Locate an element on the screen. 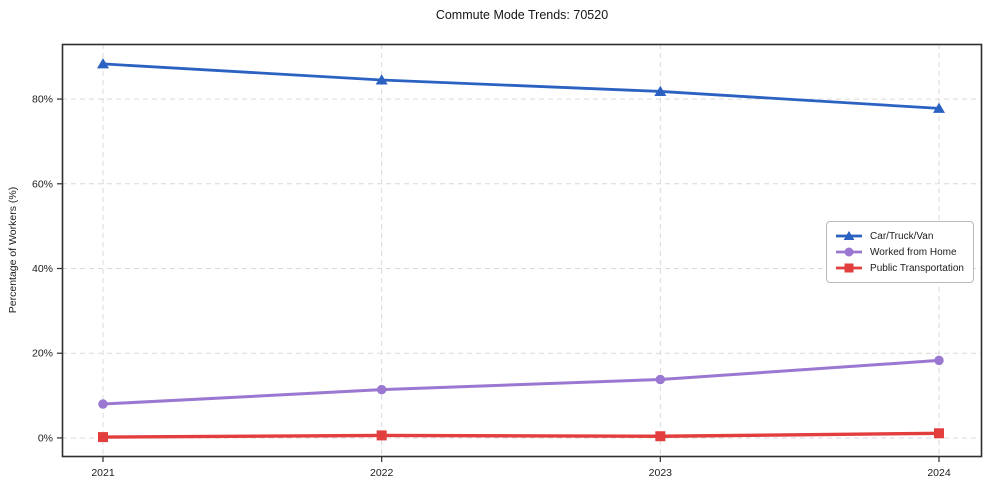 This screenshot has width=990, height=490. x-tick-label: 2023 is located at coordinates (661, 473).